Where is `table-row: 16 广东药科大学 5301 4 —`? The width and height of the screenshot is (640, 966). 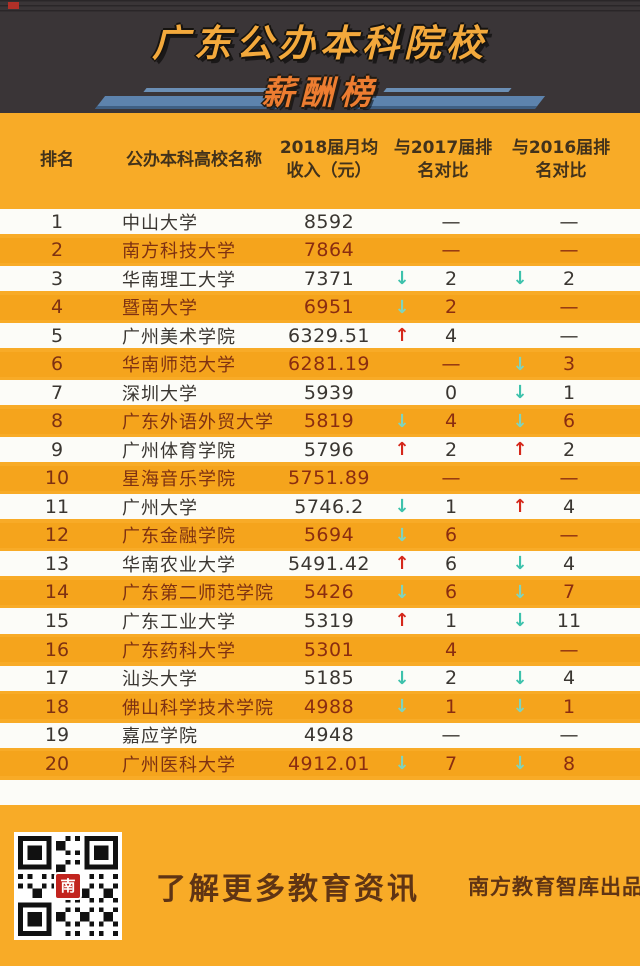 table-row: 16 广东药科大学 5301 4 — is located at coordinates (320, 649).